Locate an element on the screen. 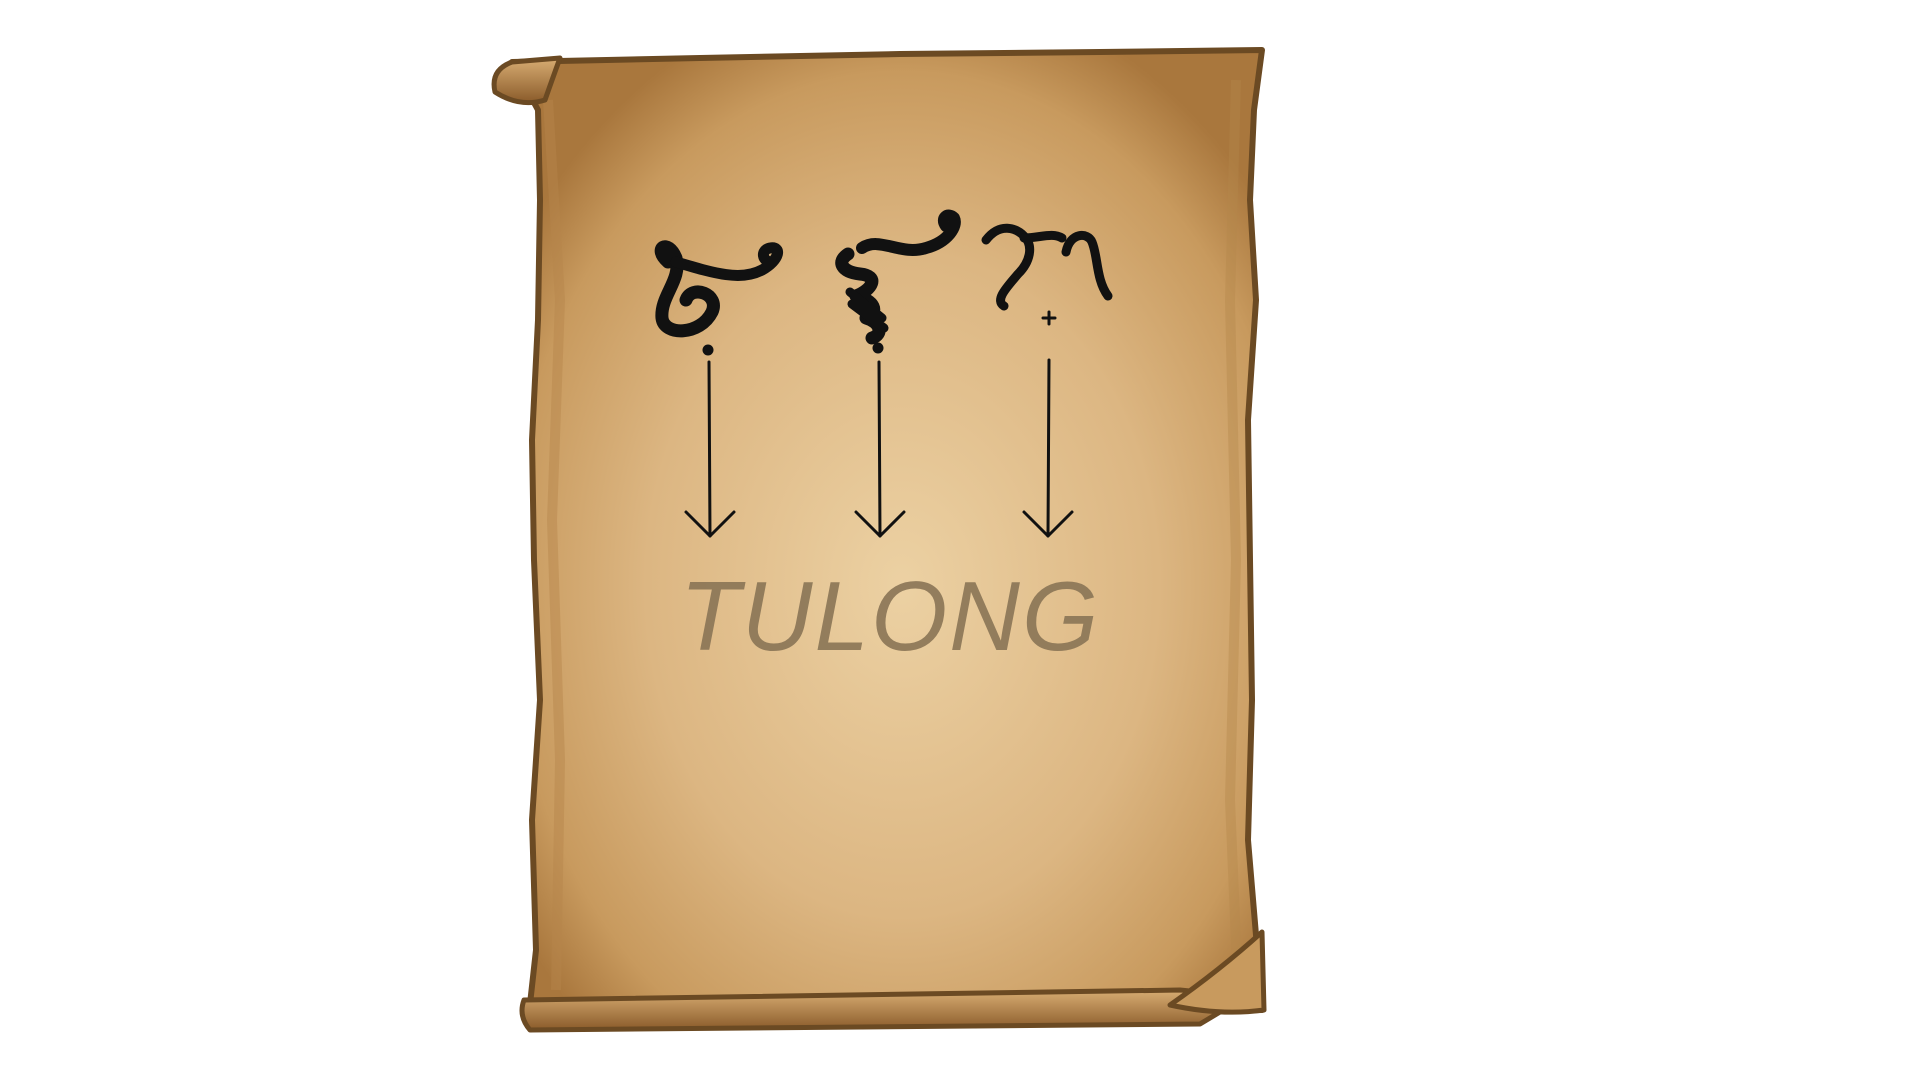  baybayin-tu-glyph is located at coordinates (718, 289).